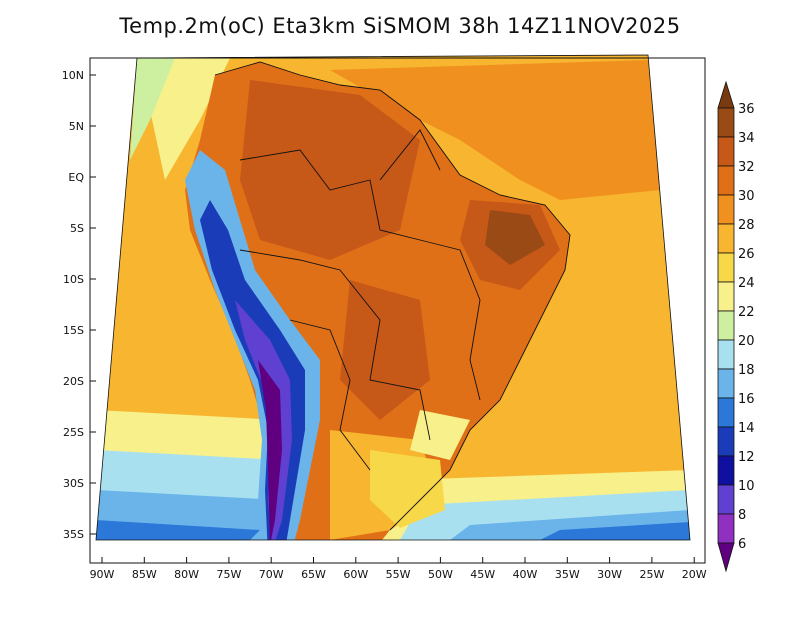 The height and width of the screenshot is (618, 800). I want to click on lon-tick-label: 45W, so click(482, 574).